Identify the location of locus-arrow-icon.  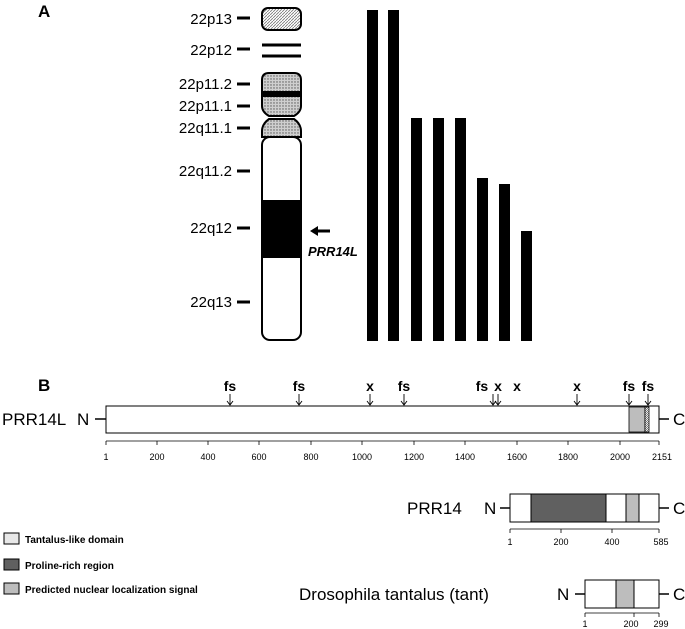
(320, 231).